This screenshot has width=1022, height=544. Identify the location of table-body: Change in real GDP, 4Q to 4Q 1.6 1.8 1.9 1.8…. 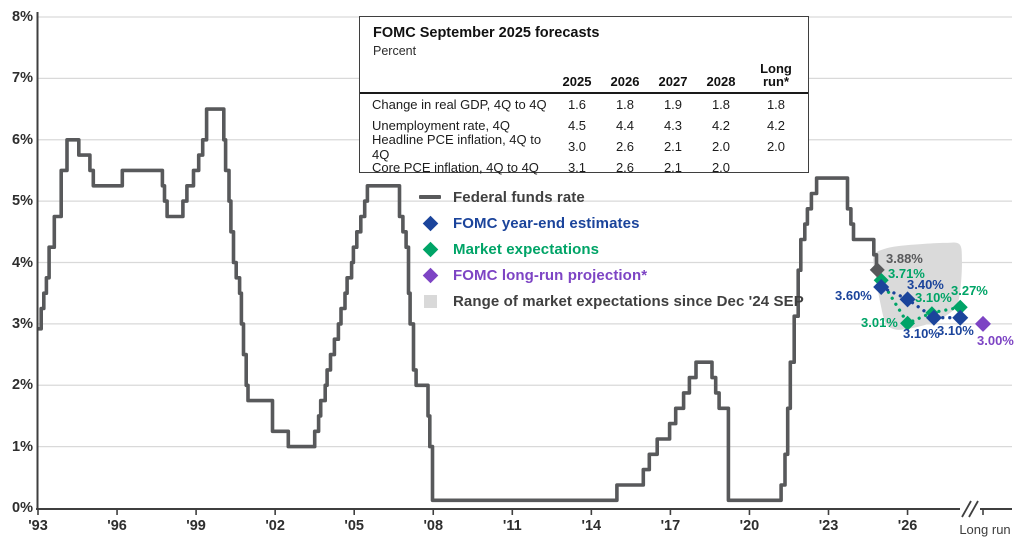
(584, 136).